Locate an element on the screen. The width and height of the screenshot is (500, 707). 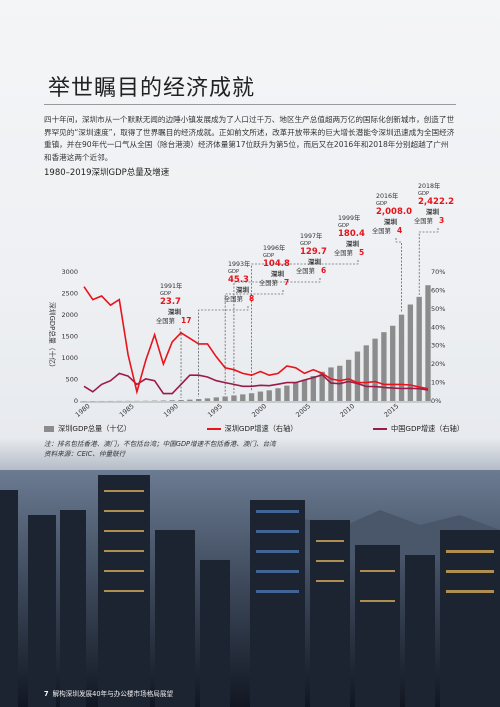
annotation-year: 2016年 is located at coordinates (387, 195).